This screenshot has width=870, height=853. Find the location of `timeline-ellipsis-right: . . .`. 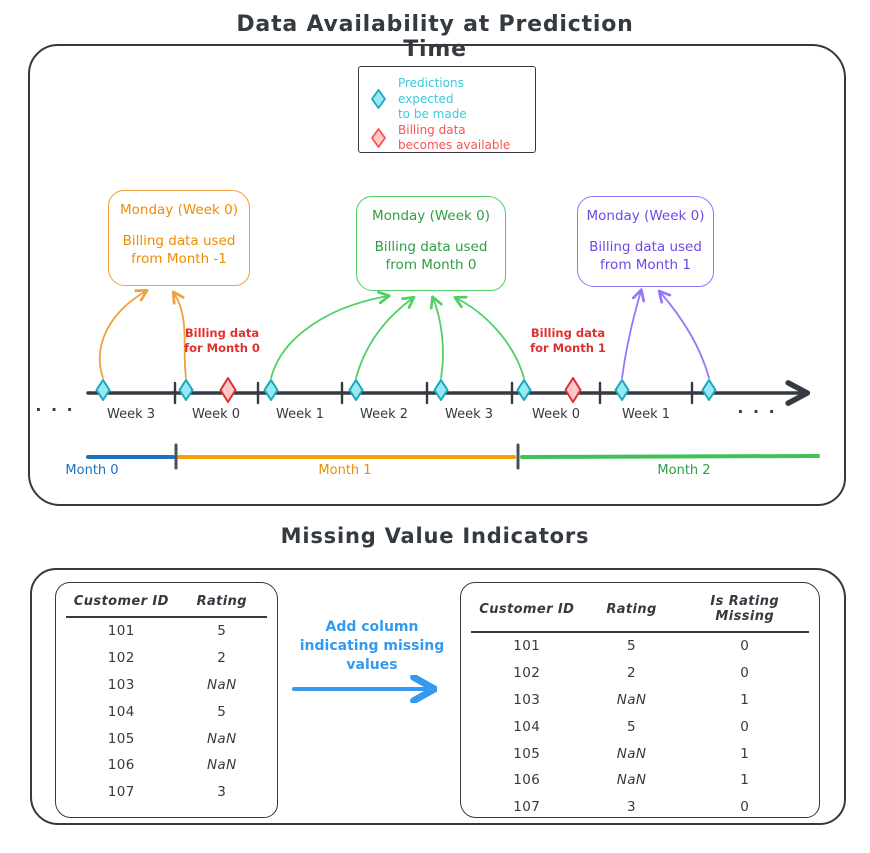

timeline-ellipsis-right: . . . is located at coordinates (757, 407).